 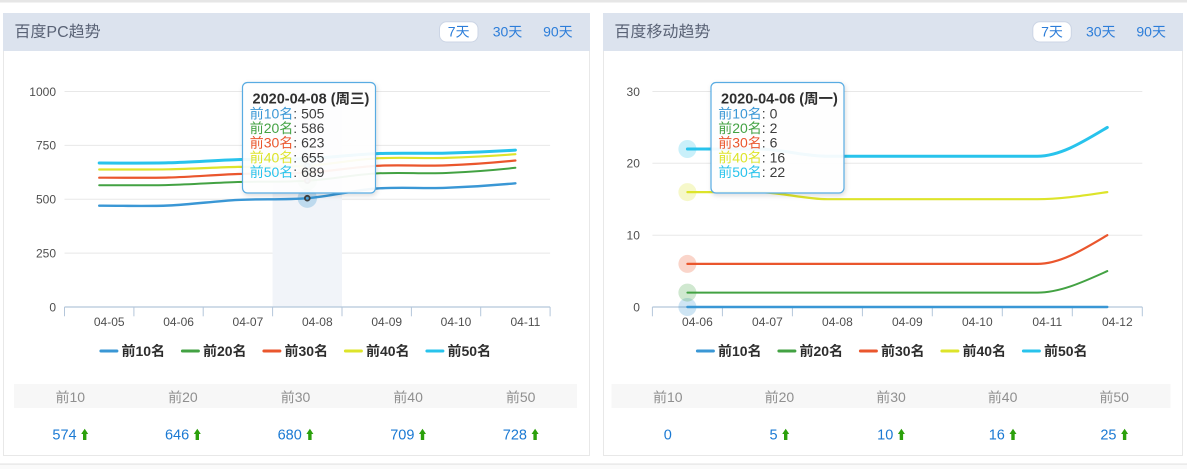 What do you see at coordinates (46, 146) in the screenshot?
I see `svg-text: 750` at bounding box center [46, 146].